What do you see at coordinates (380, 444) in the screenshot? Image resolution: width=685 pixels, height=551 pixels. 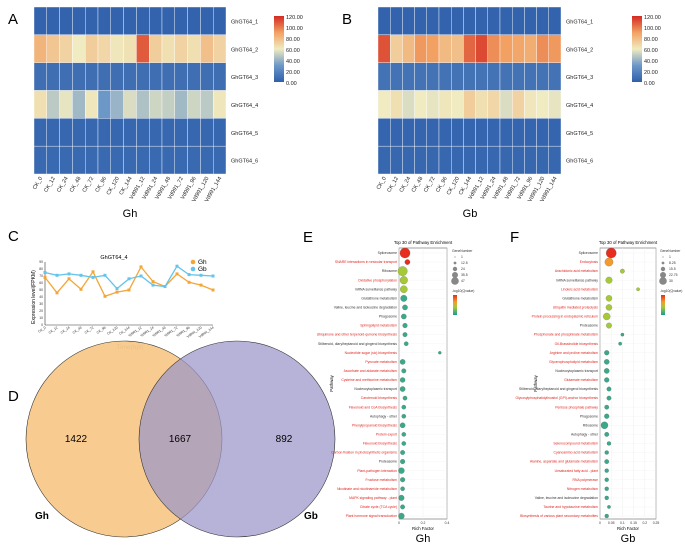 I see `pathway-label: Flavonoid biosynthesis` at bounding box center [380, 444].